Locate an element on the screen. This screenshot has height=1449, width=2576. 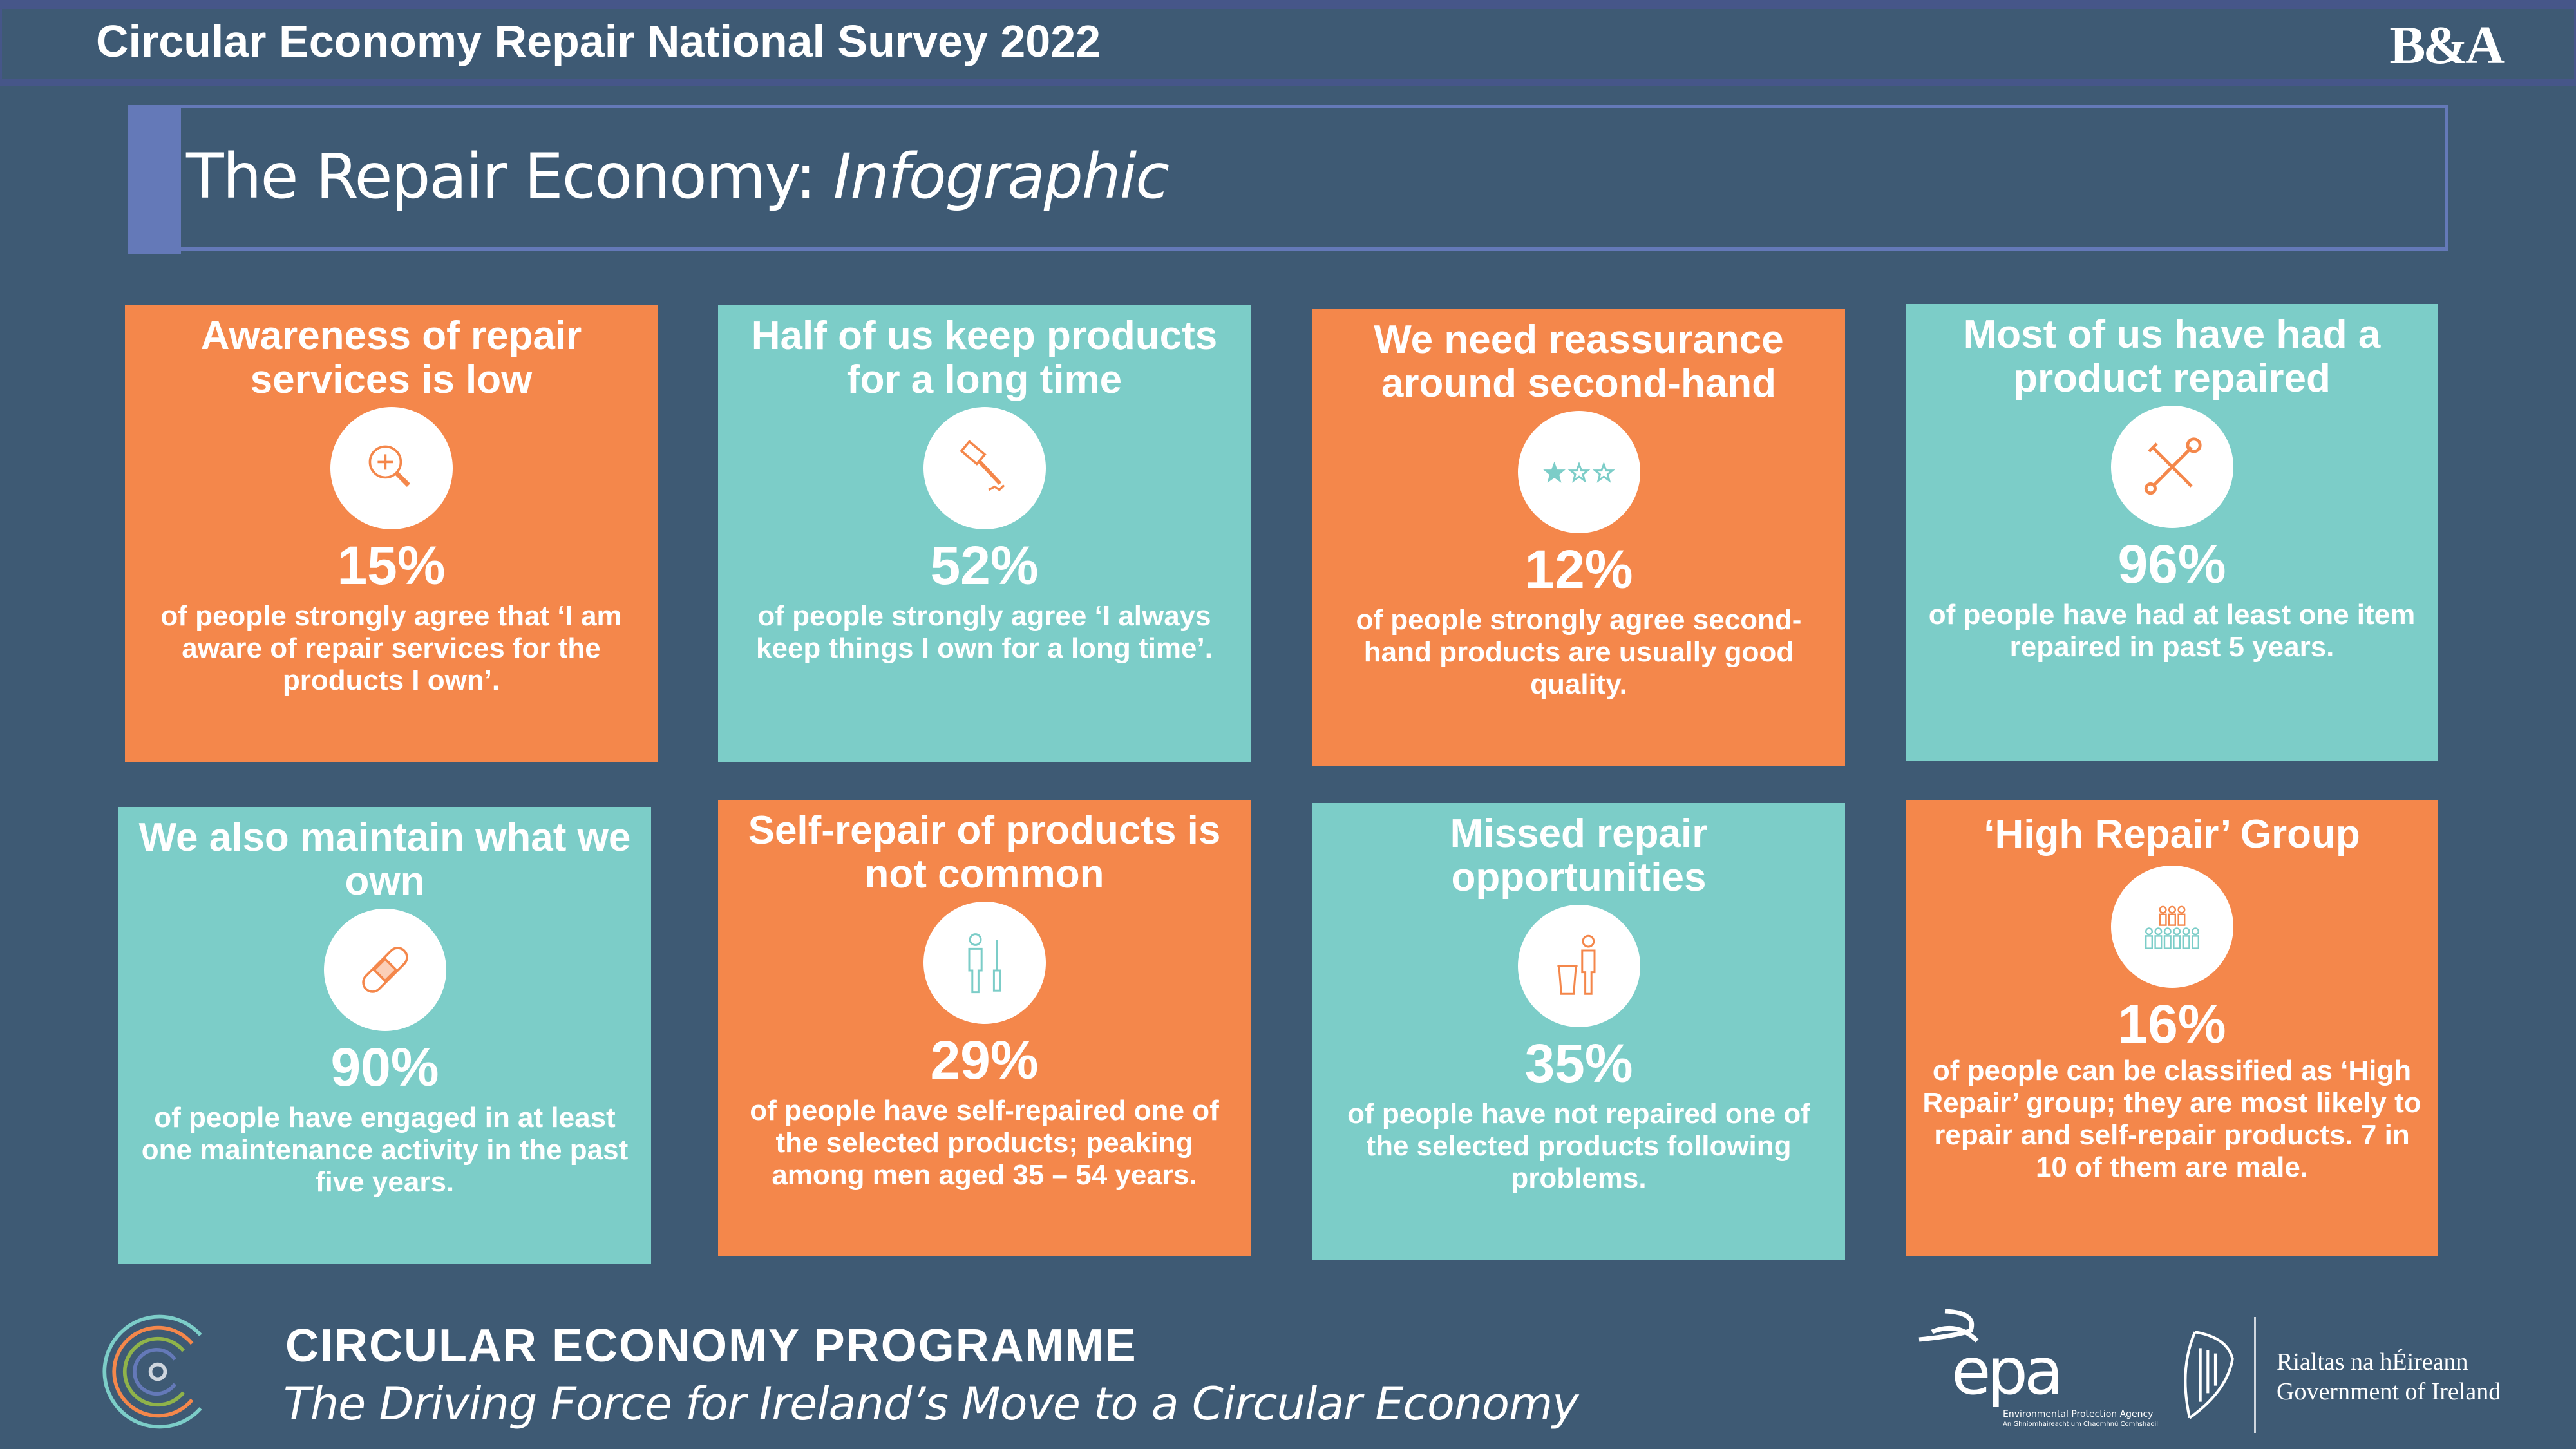
epa-swoosh-icon is located at coordinates (1948, 1326).